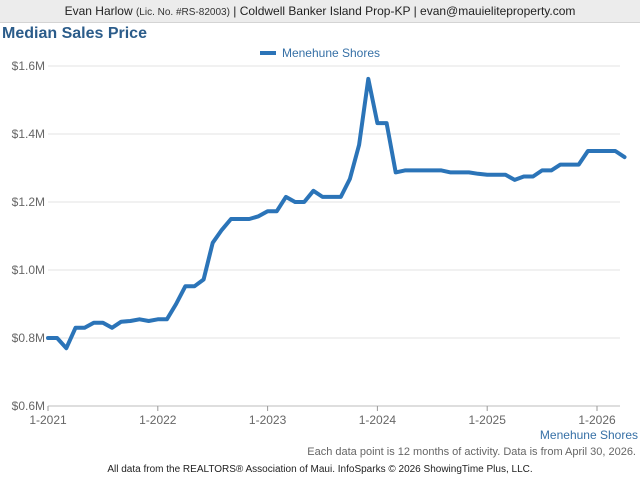  I want to click on x-tick-label: 1-2025, so click(488, 420).